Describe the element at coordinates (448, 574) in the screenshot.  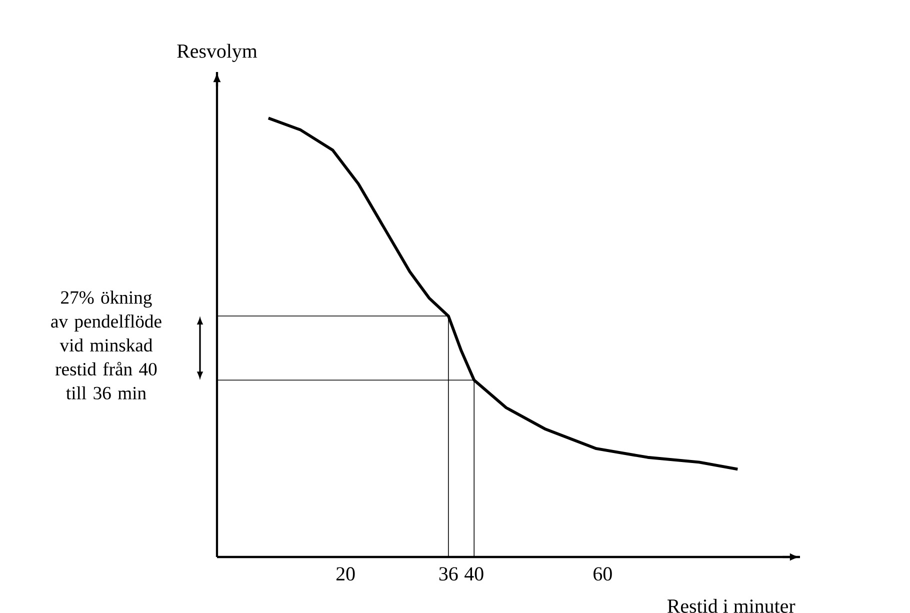
I see `x-tick-label: 36` at that location.